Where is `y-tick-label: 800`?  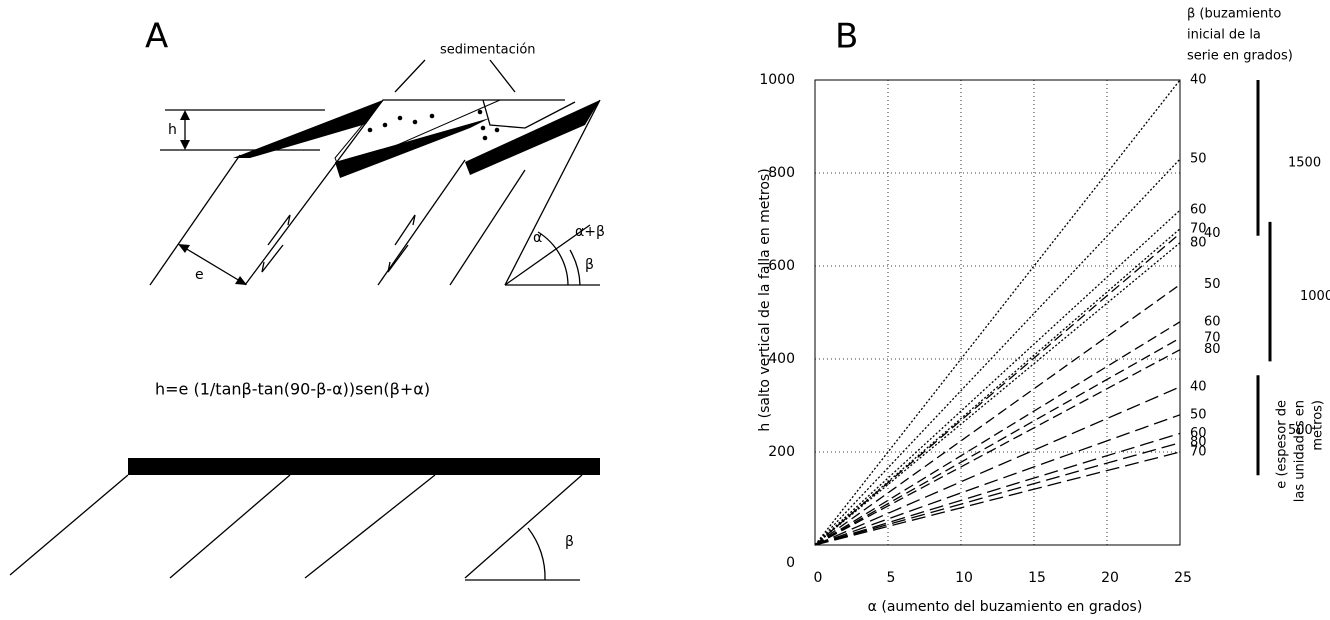
y-tick-label: 800 is located at coordinates (781, 173).